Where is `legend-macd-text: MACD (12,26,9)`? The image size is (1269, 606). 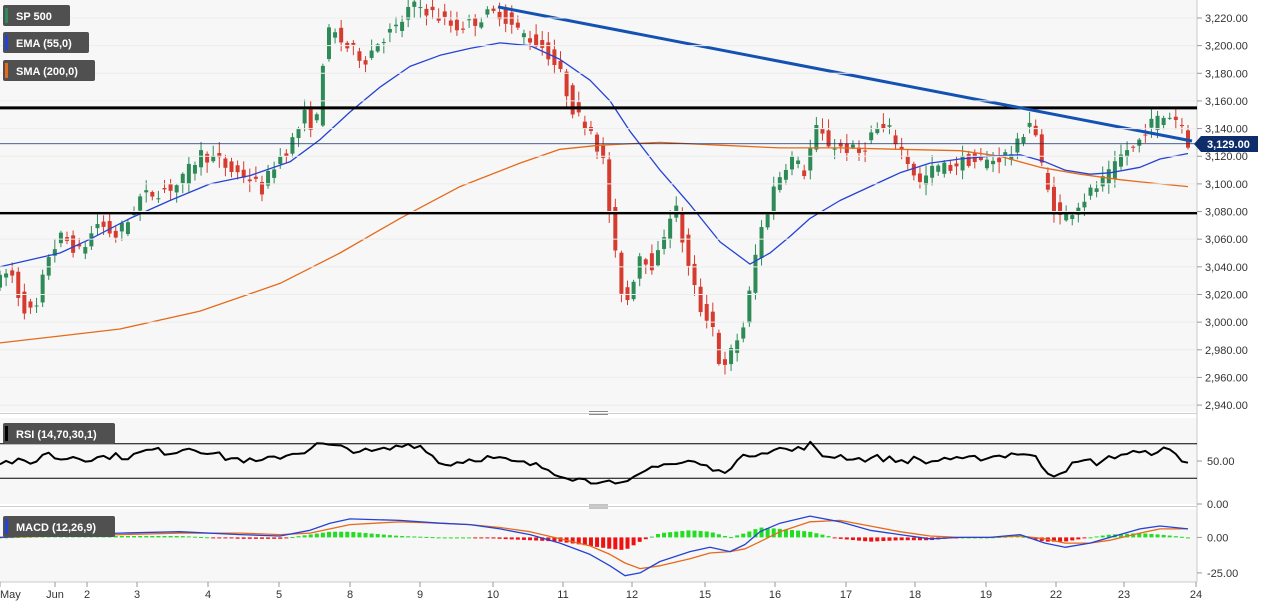 legend-macd-text: MACD (12,26,9) is located at coordinates (56, 528).